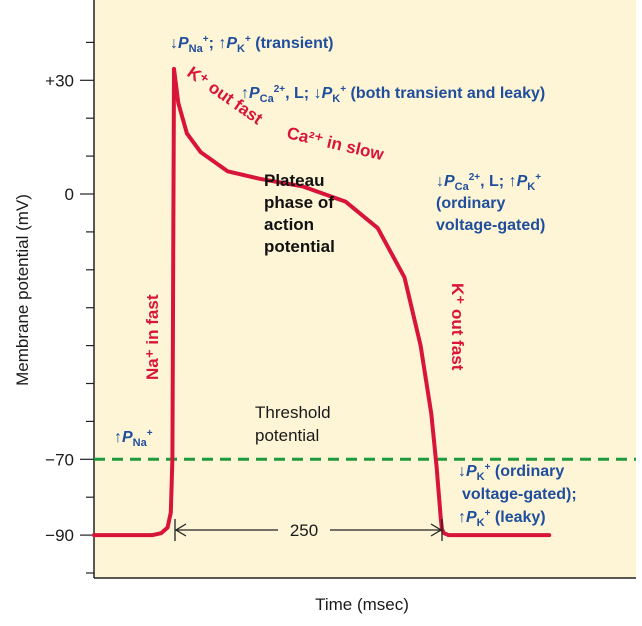 This screenshot has height=626, width=642. I want to click on y-tick-labels: +30 0 −70 −90, so click(59, 308).